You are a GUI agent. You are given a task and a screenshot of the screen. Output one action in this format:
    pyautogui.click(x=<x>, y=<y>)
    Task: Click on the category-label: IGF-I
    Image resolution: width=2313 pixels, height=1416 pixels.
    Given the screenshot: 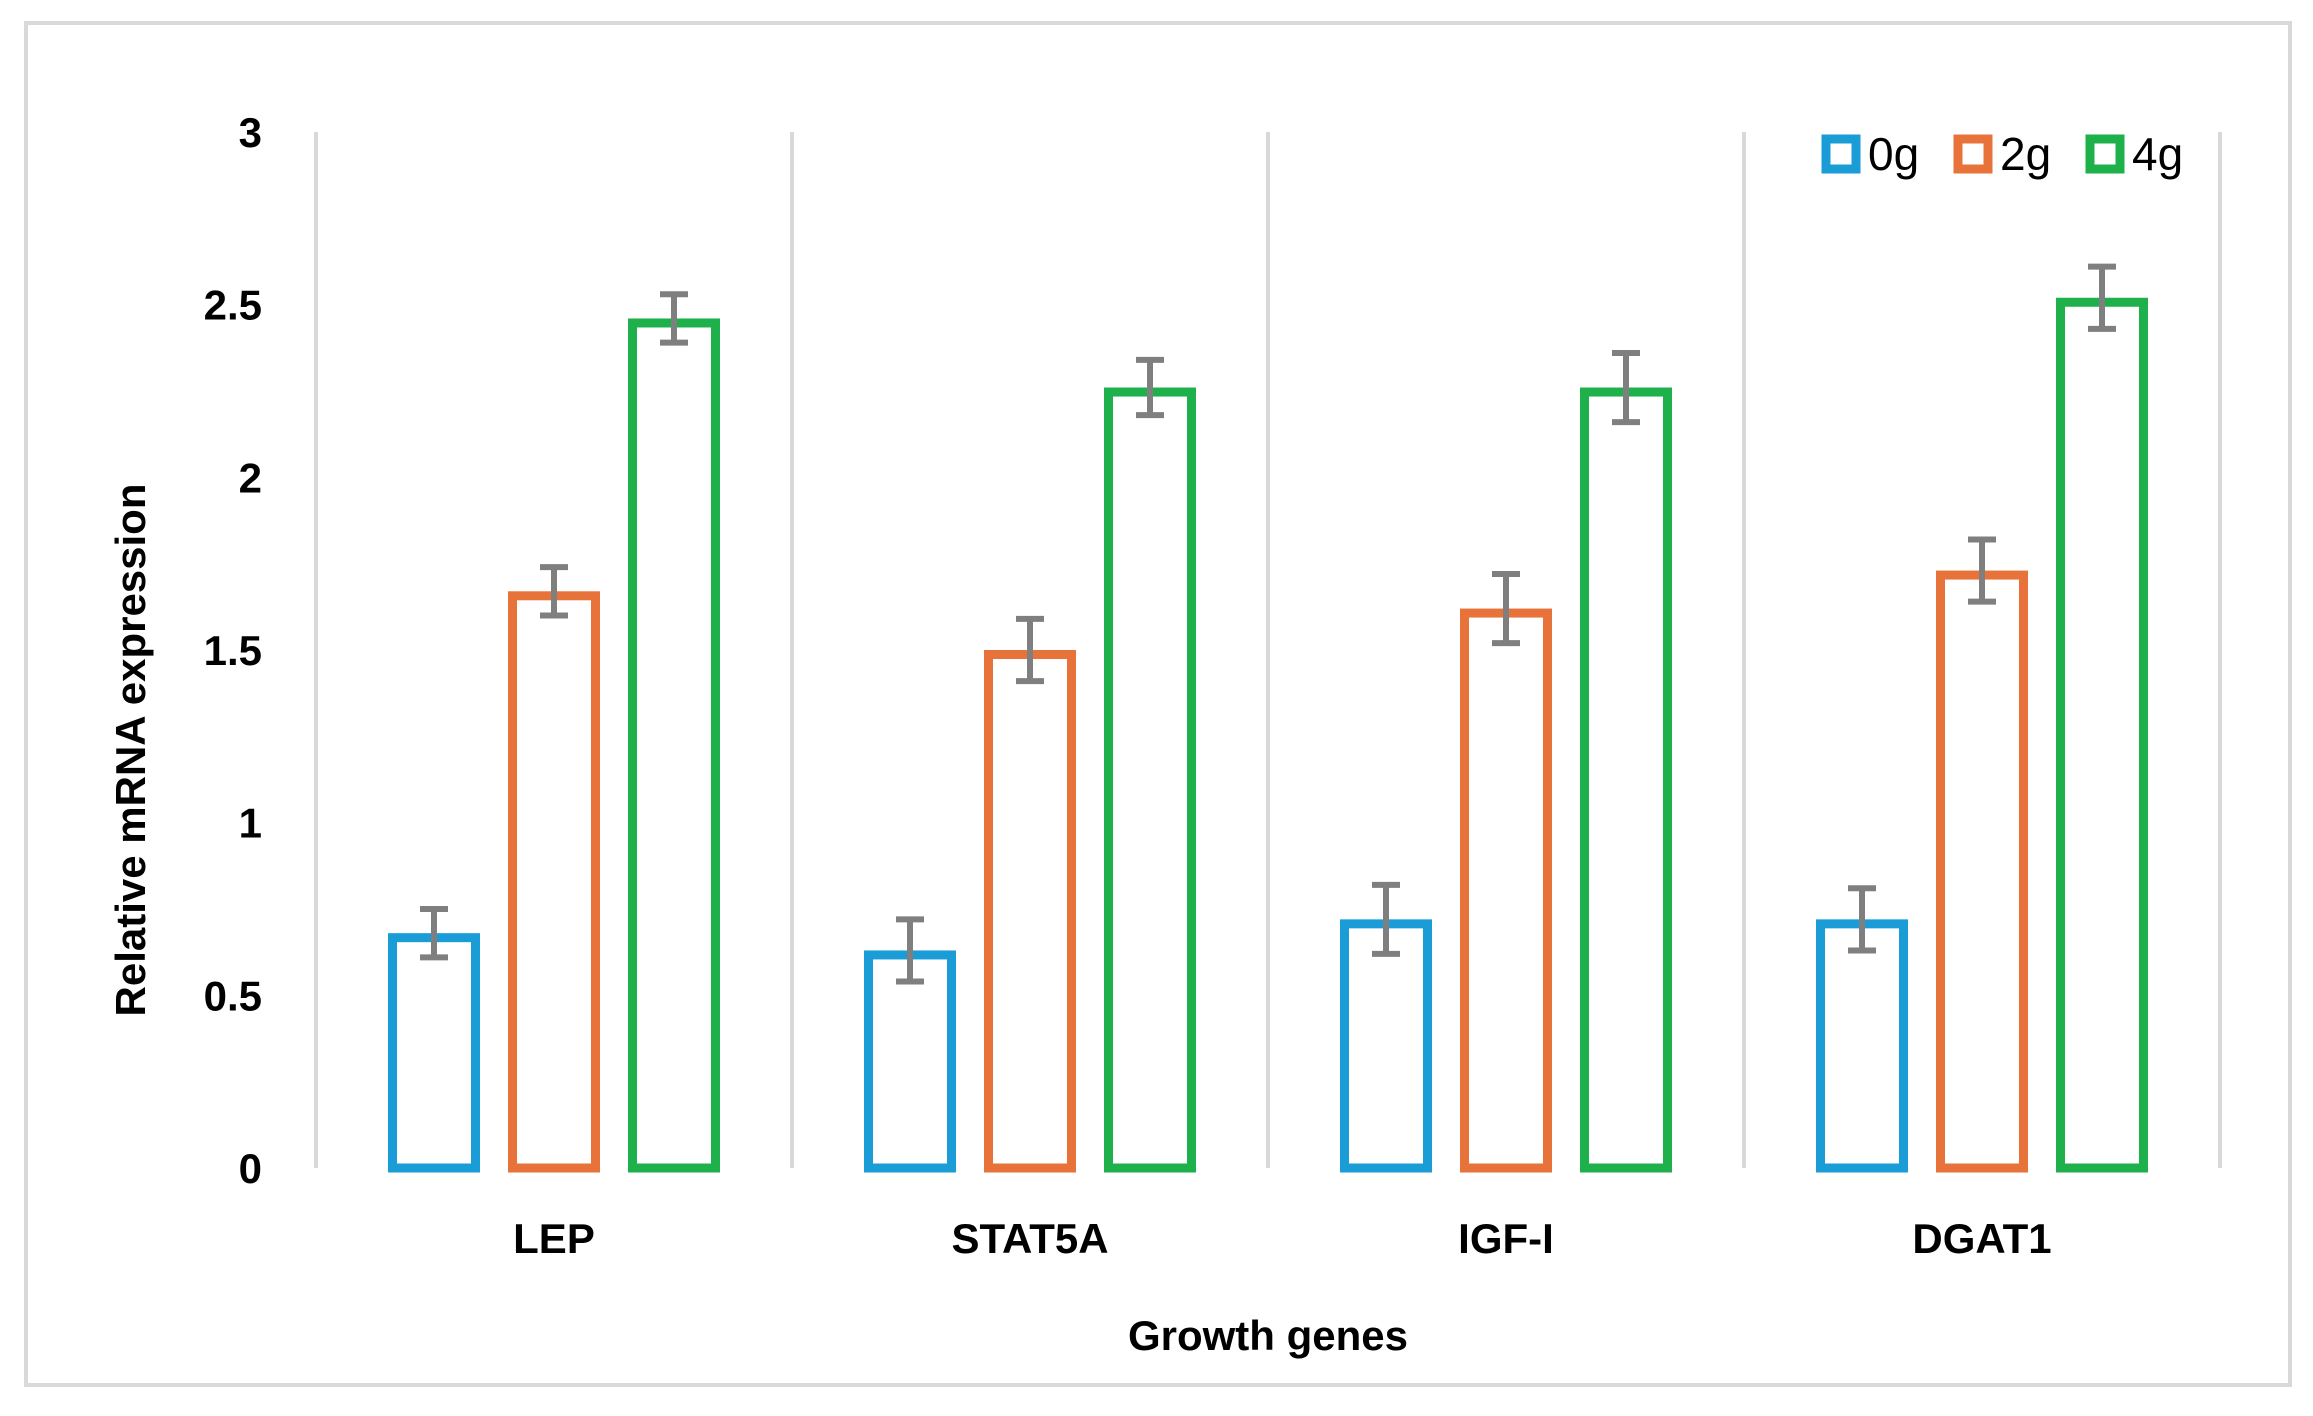 What is the action you would take?
    pyautogui.click(x=1506, y=1238)
    